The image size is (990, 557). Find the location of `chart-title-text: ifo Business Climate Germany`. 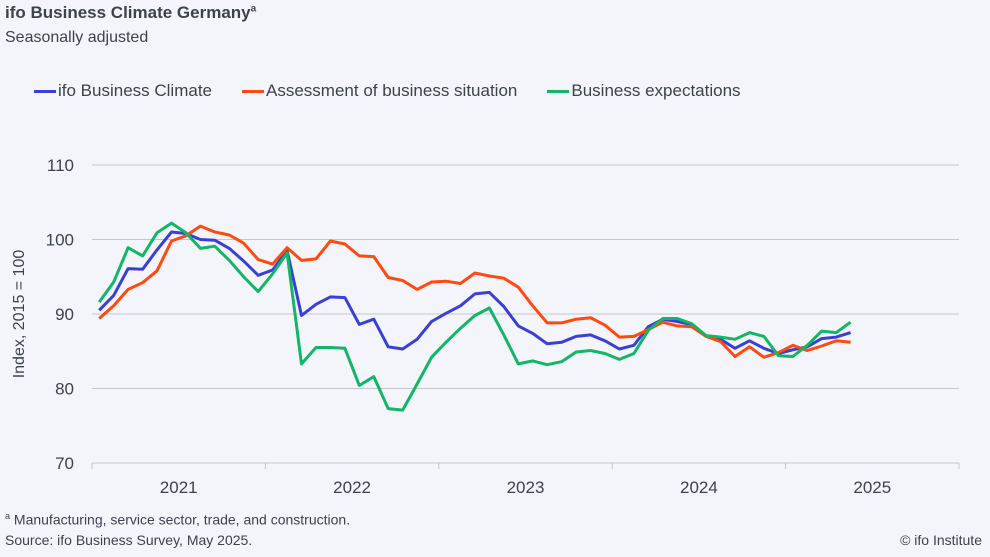

chart-title-text: ifo Business Climate Germany is located at coordinates (128, 12).